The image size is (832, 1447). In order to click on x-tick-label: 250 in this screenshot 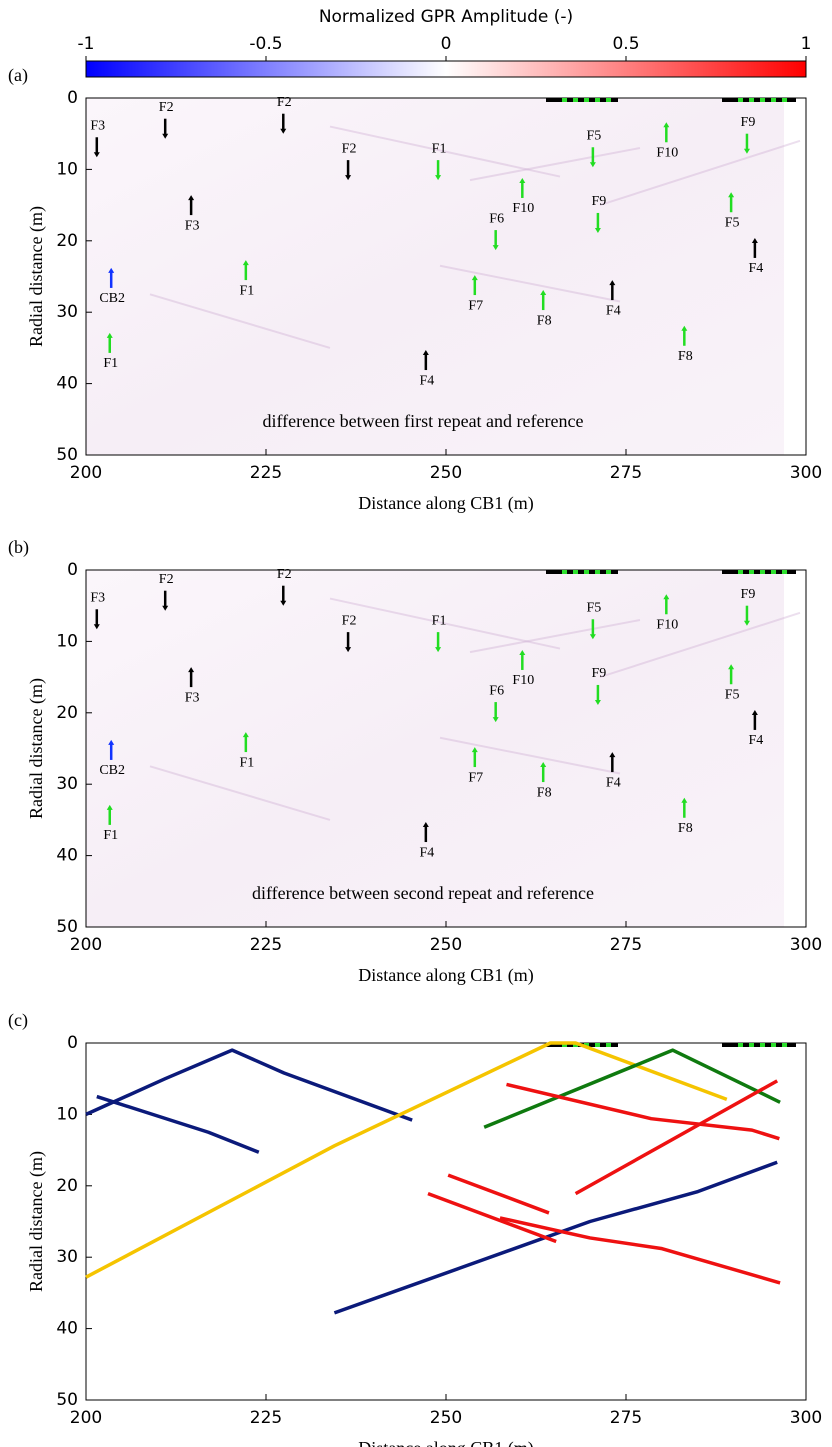, I will do `click(446, 473)`.